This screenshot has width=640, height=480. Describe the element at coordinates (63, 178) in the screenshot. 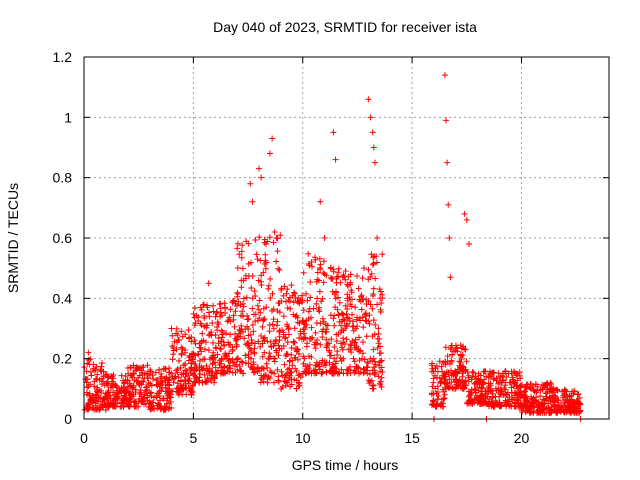

I see `y-tick-label: 0.8` at that location.